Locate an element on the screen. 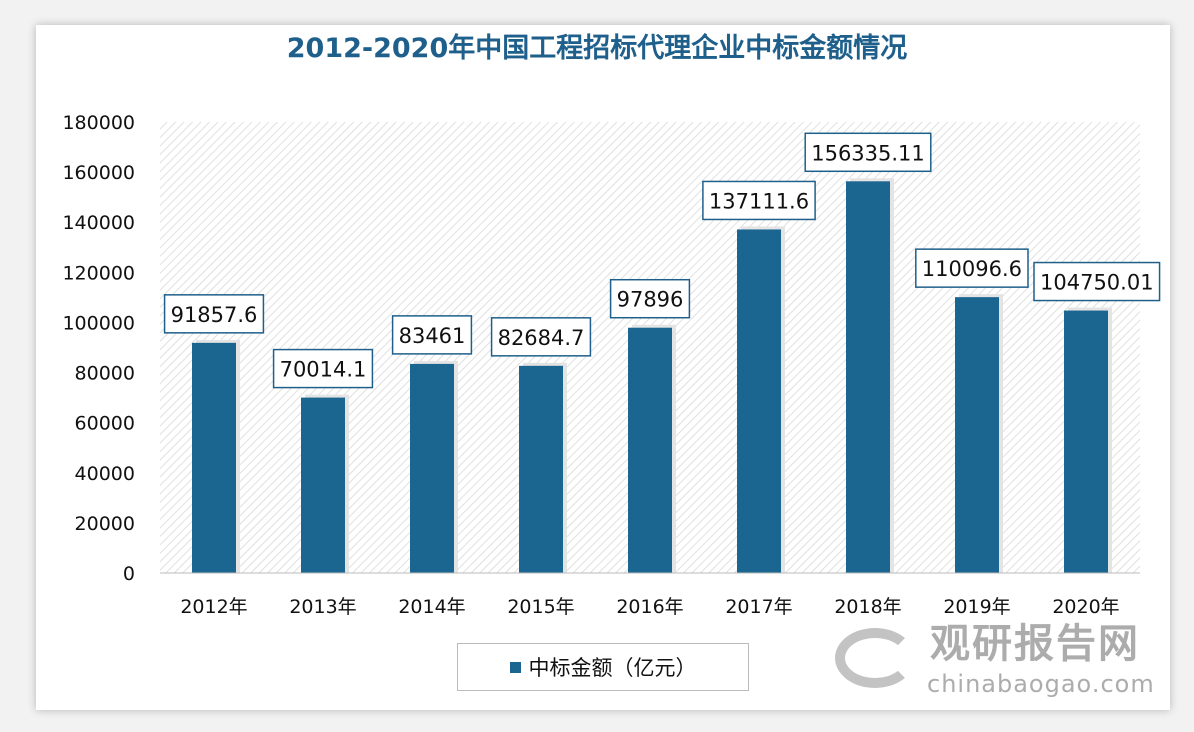 The image size is (1194, 732). data-label: 83461 is located at coordinates (432, 336).